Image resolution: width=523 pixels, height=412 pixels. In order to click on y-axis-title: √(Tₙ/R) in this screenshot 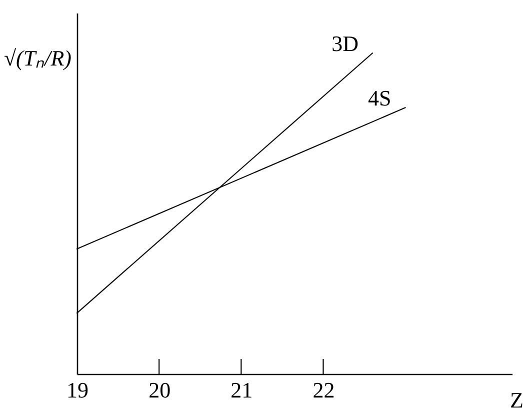, I will do `click(38, 58)`.